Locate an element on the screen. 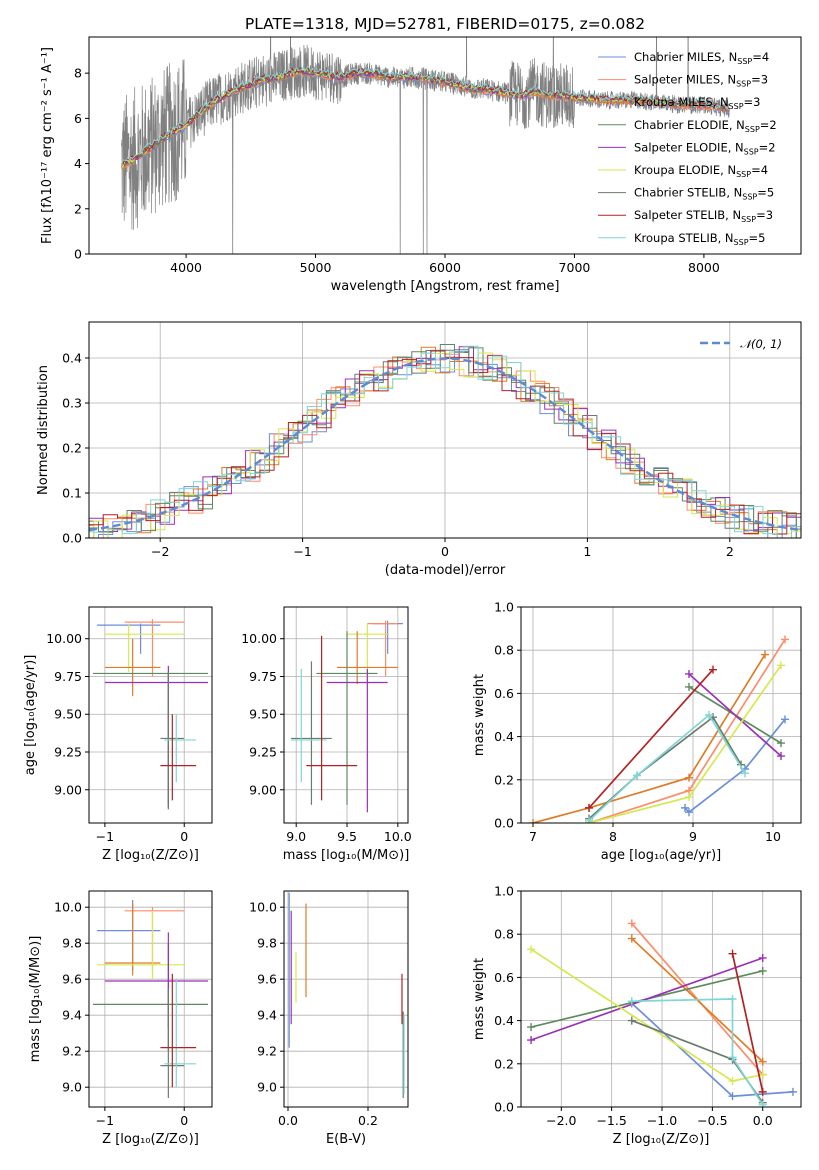 The image size is (819, 1170). x-tick-label: 8 is located at coordinates (613, 836).